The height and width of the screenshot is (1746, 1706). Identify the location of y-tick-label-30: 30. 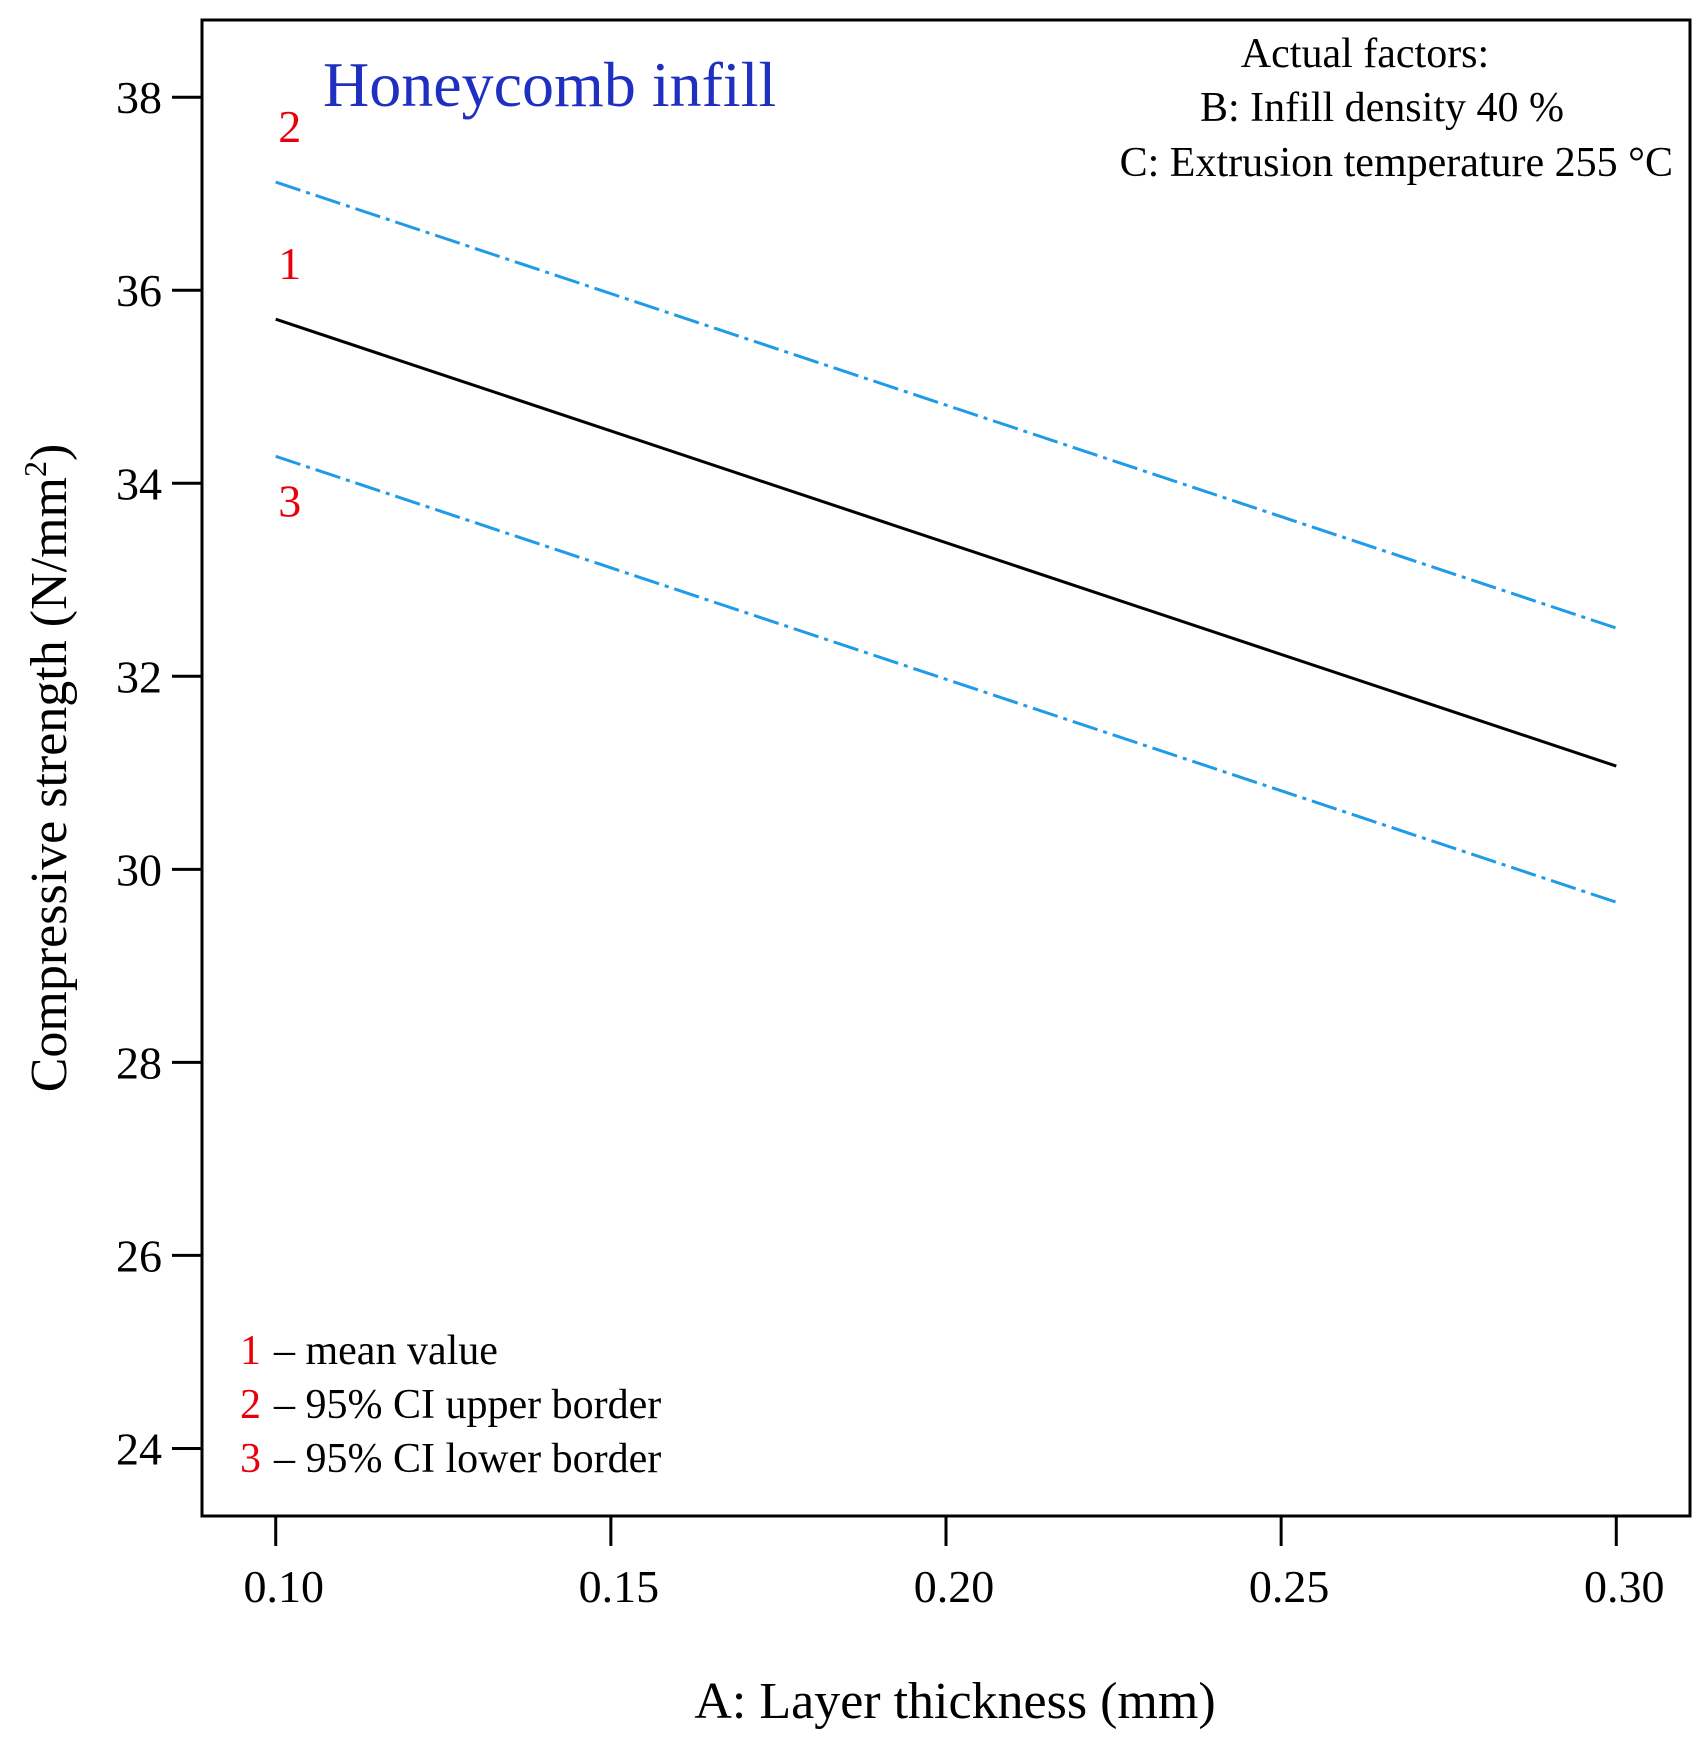
(139, 869).